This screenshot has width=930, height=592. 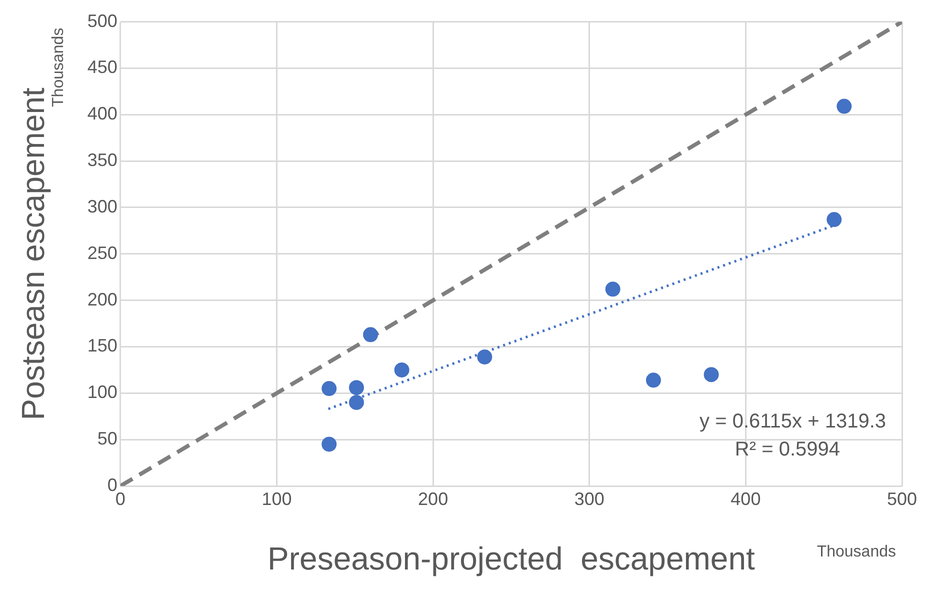 I want to click on y-tick-label: 100, so click(x=102, y=392).